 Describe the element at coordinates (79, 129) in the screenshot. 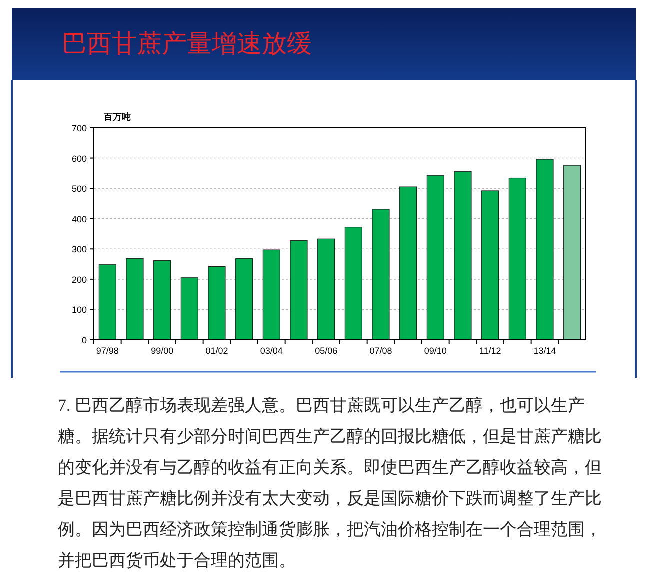

I see `y-tick-label: 700` at that location.